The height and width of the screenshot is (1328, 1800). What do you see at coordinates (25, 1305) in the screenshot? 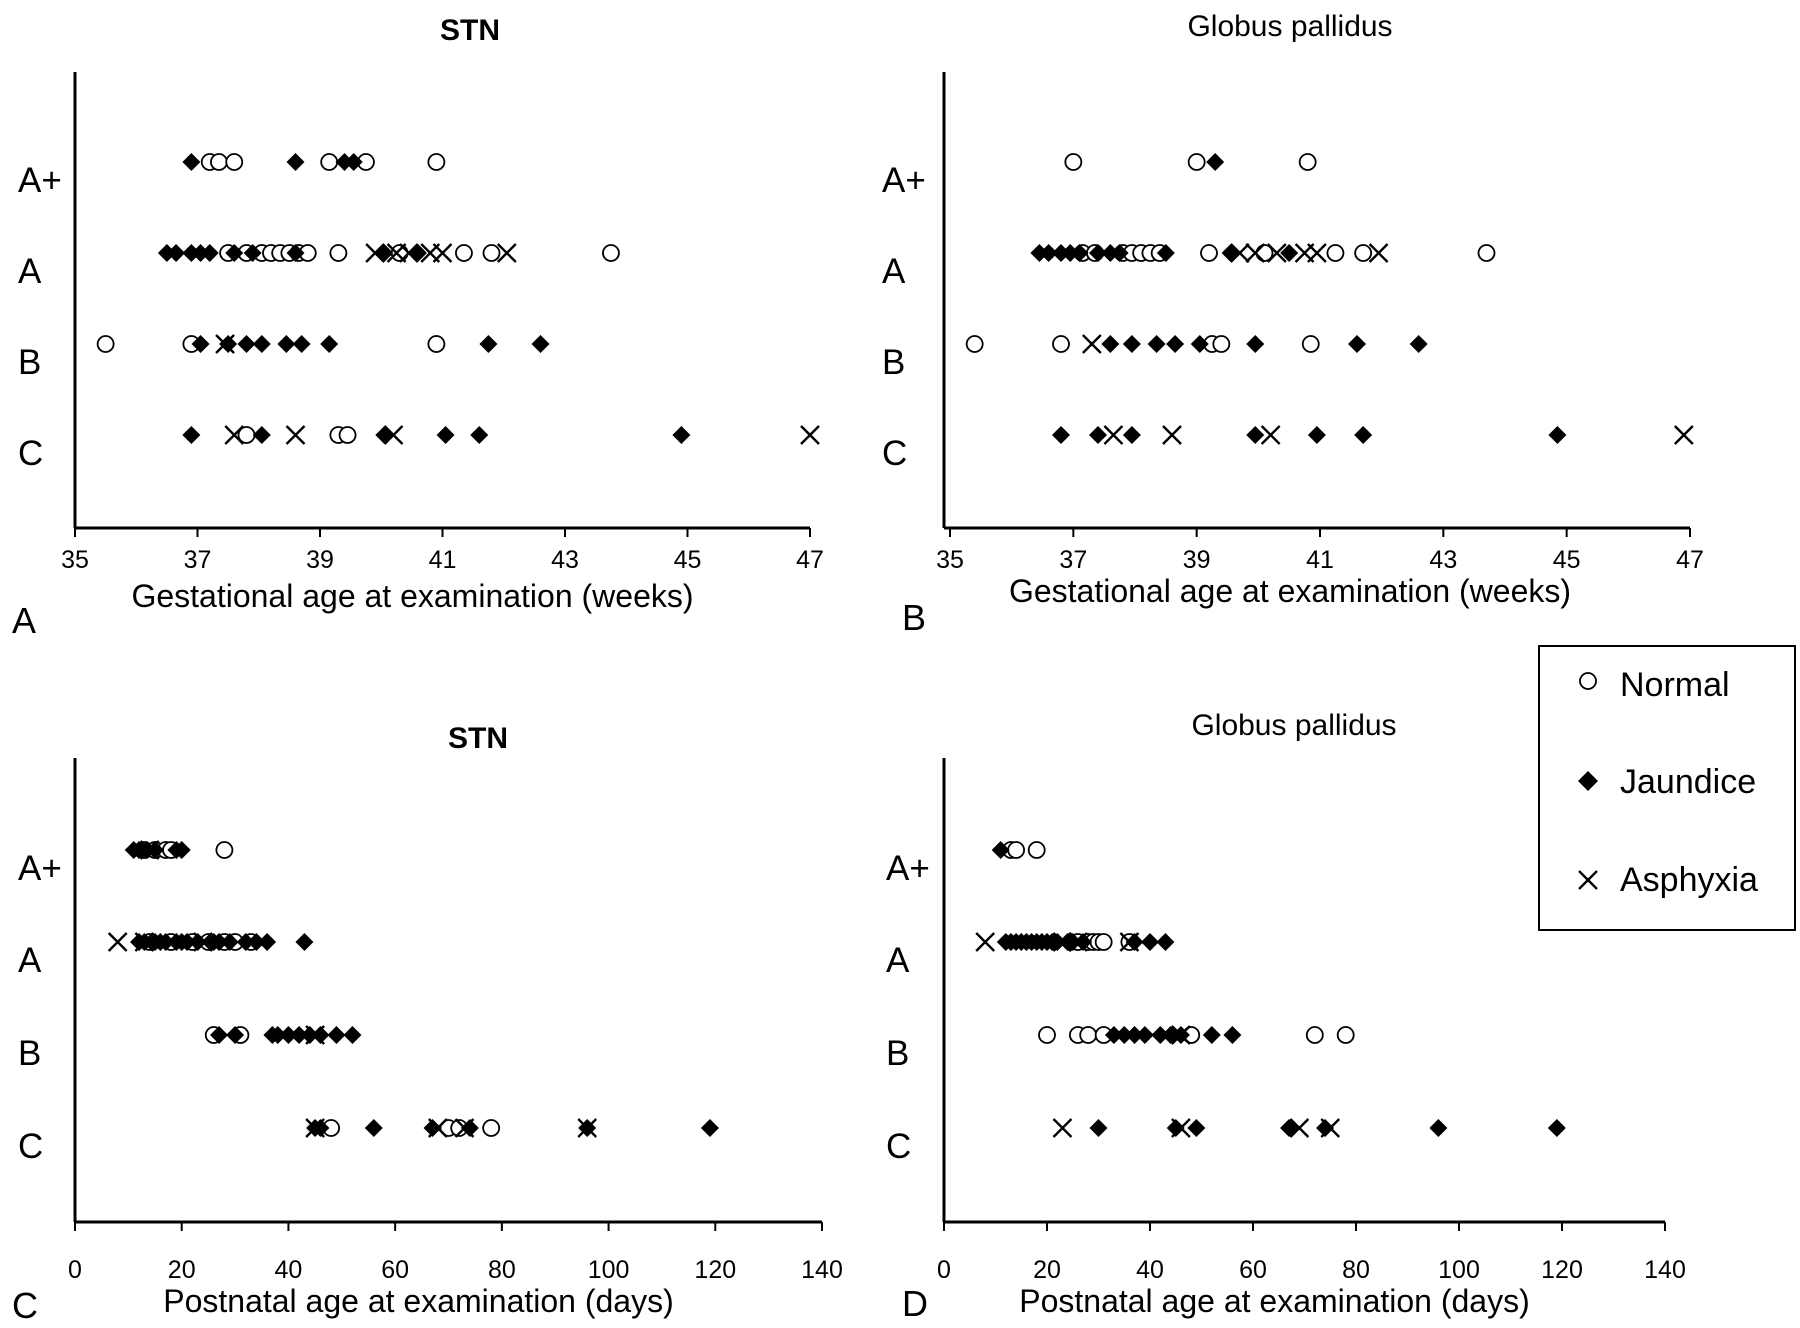
I see `panel-c-letter: C` at bounding box center [25, 1305].